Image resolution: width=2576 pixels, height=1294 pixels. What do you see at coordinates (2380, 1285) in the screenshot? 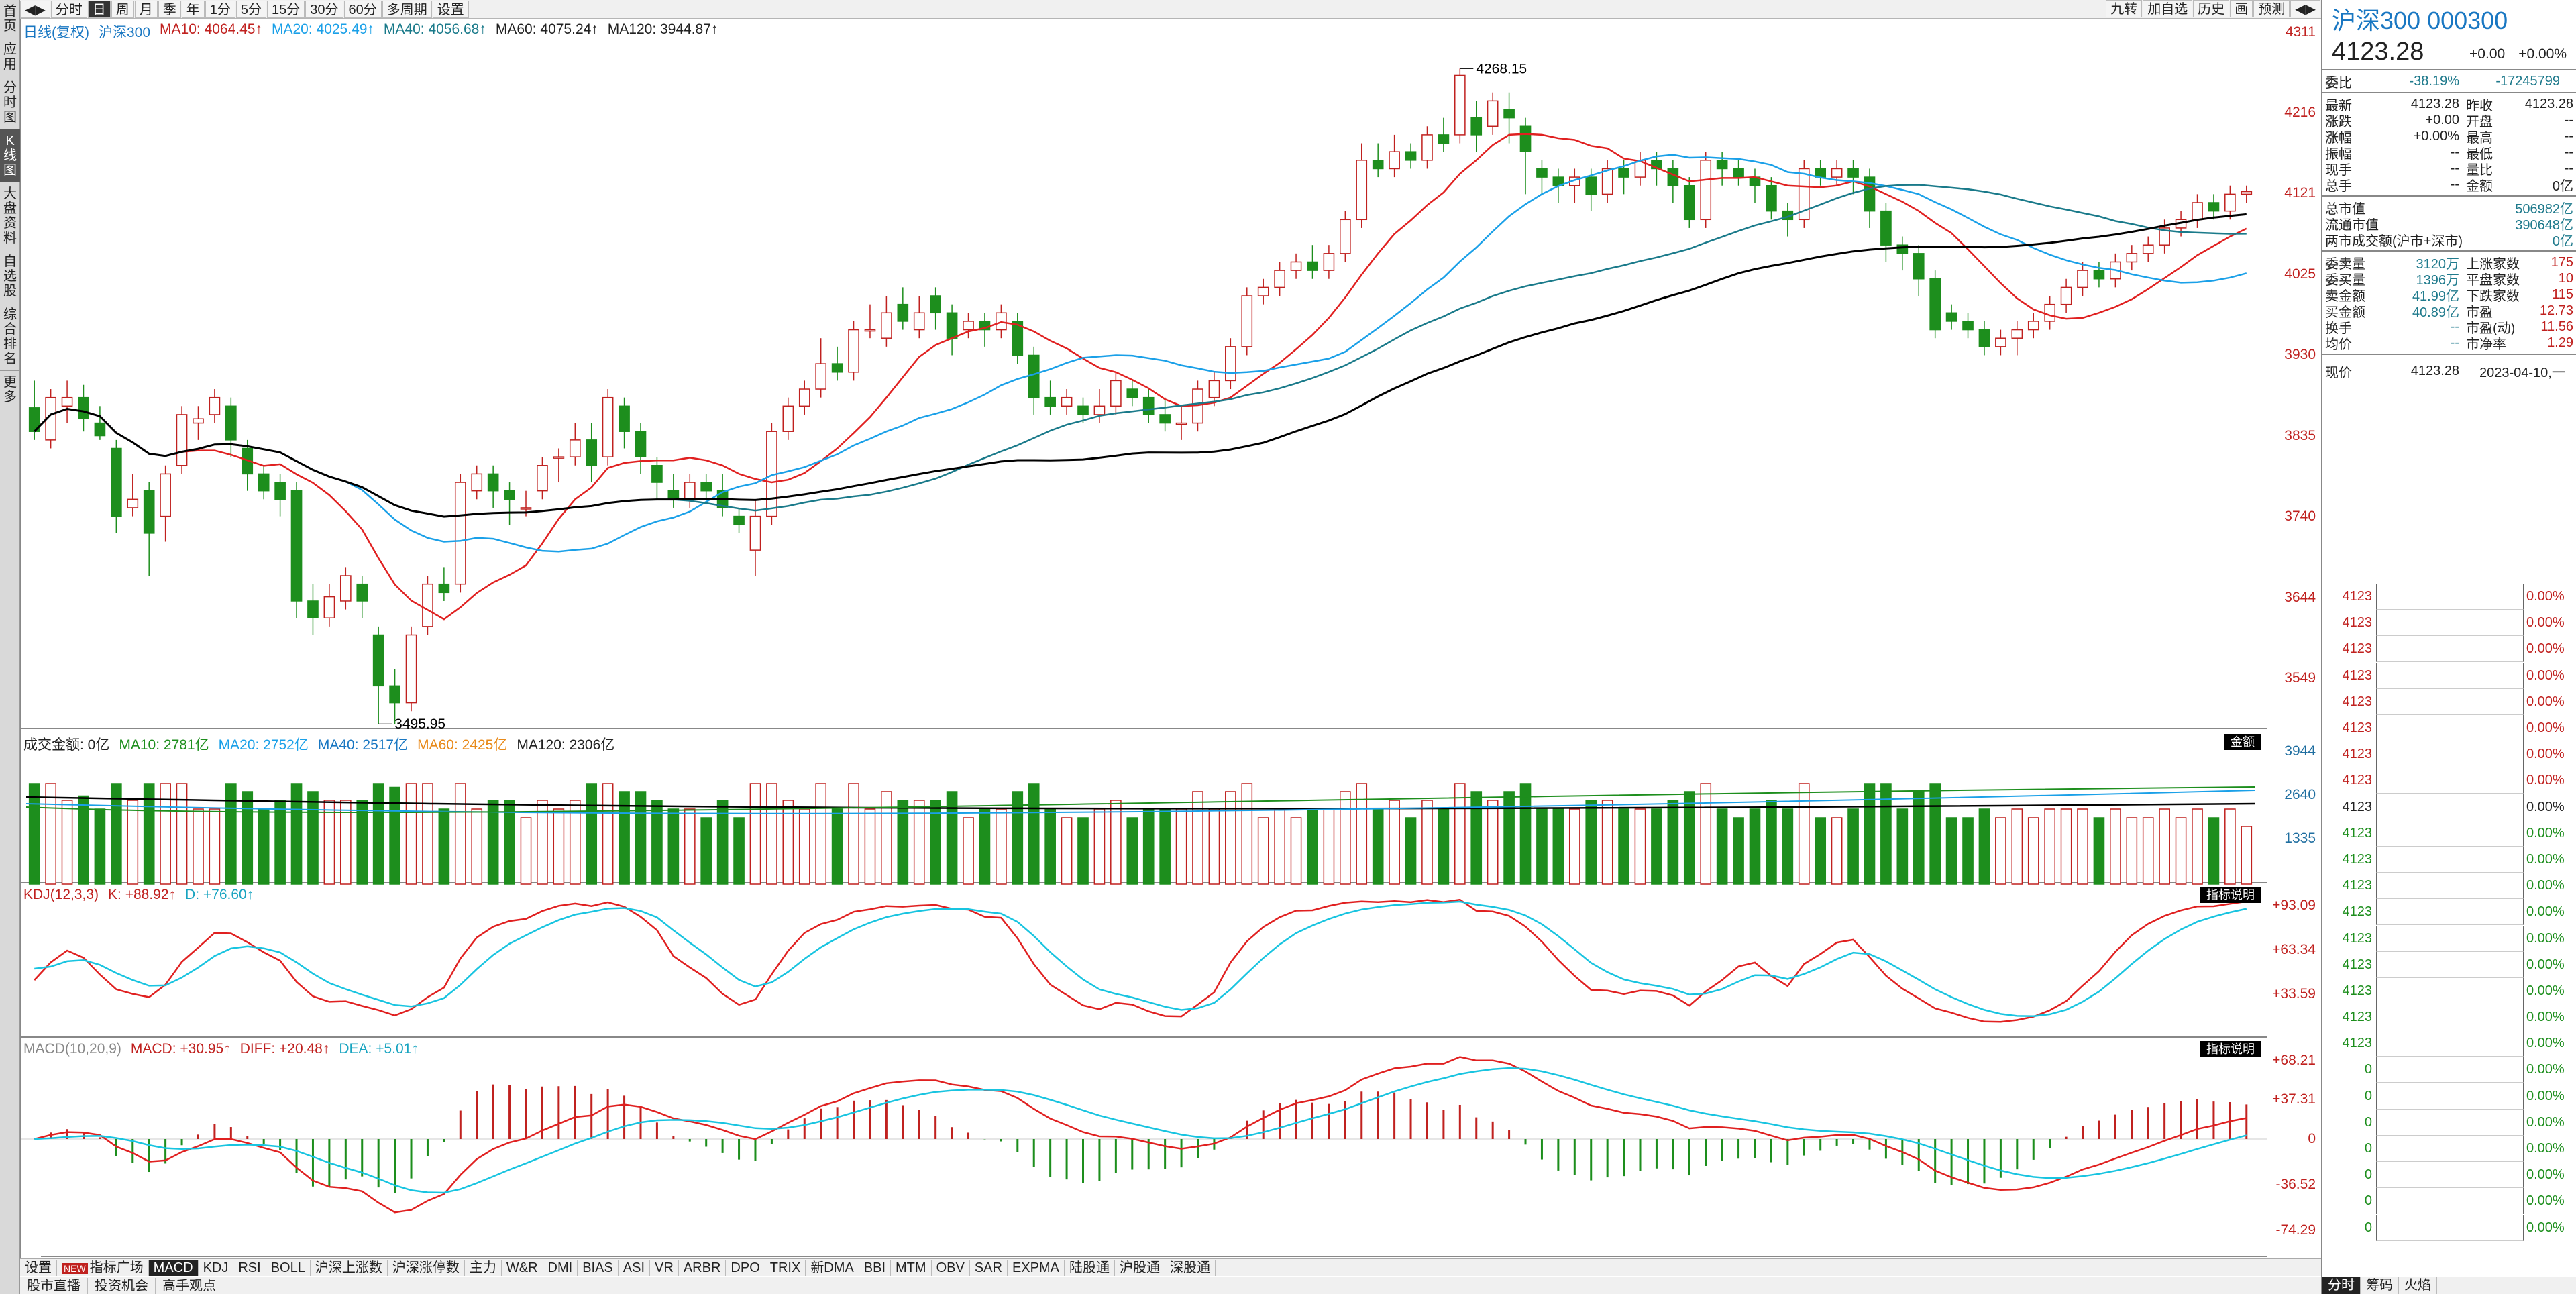
I see `tab-chips: 筹码` at bounding box center [2380, 1285].